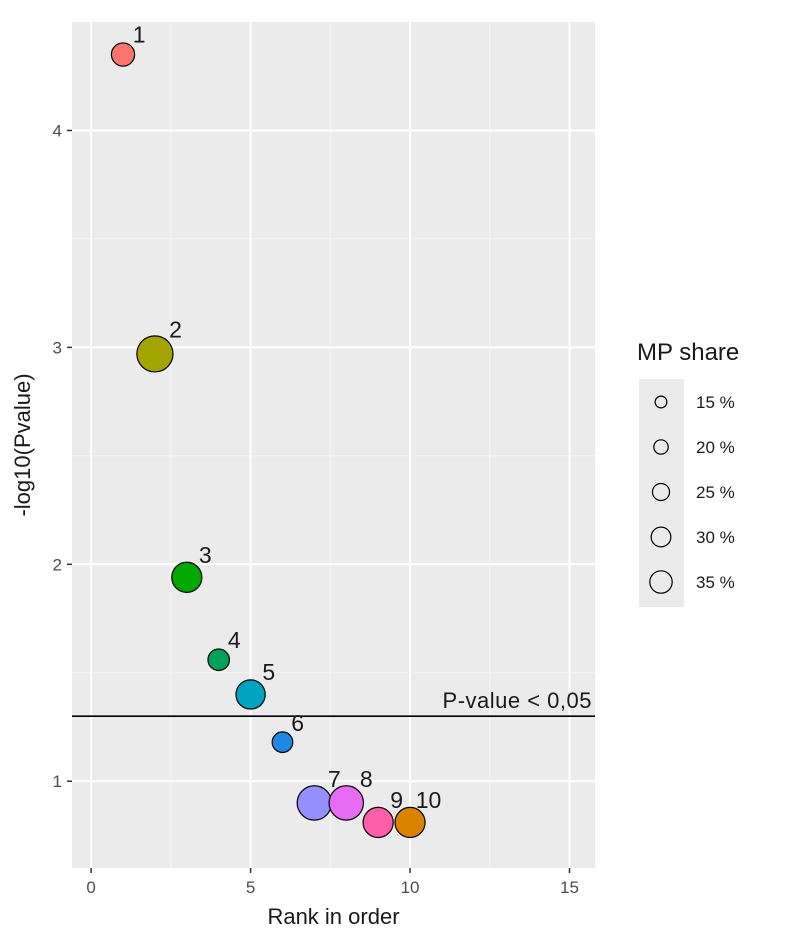 This screenshot has height=945, width=800. What do you see at coordinates (57, 347) in the screenshot?
I see `y-tick-label: 3` at bounding box center [57, 347].